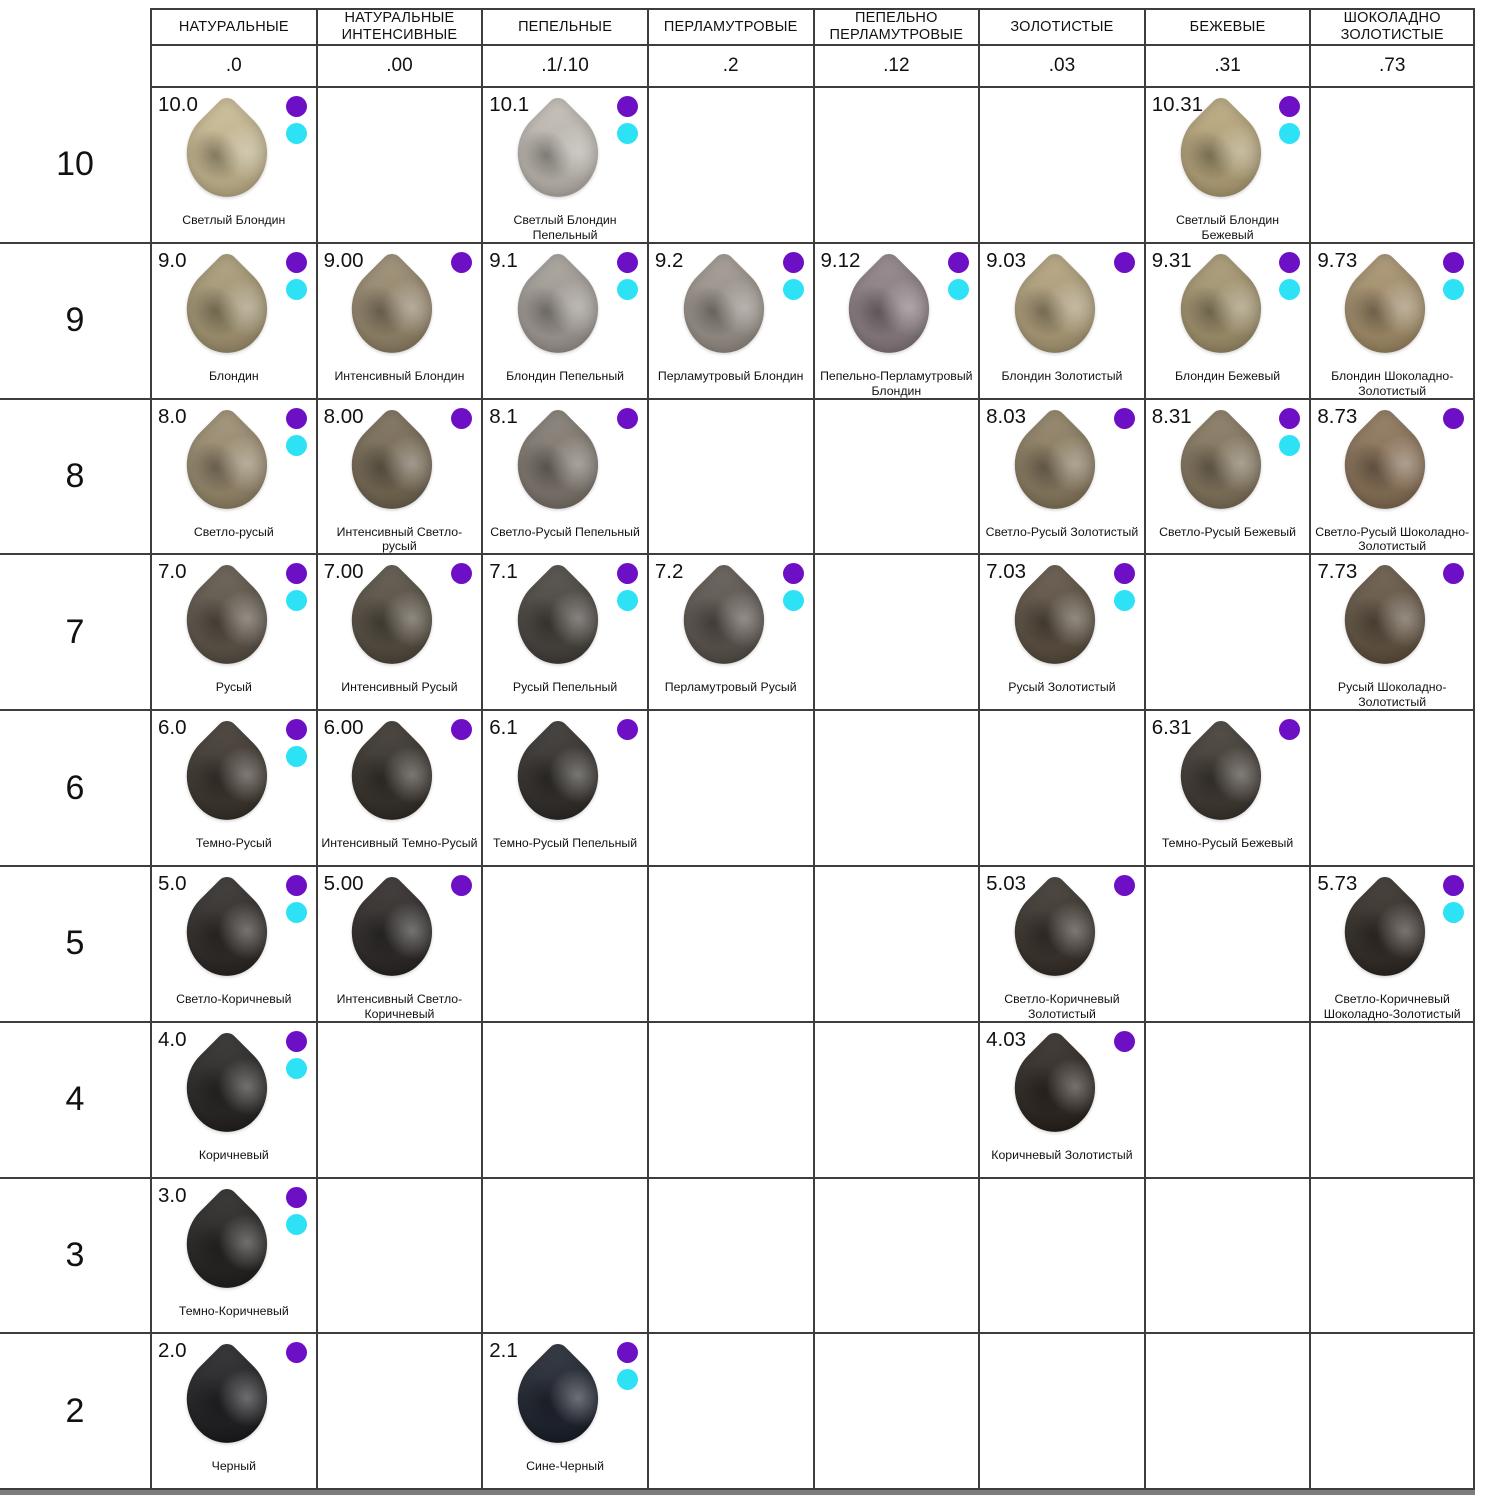  I want to click on shade-cell-7.00: 7.00 Интенсивный Русый, so click(398, 633).